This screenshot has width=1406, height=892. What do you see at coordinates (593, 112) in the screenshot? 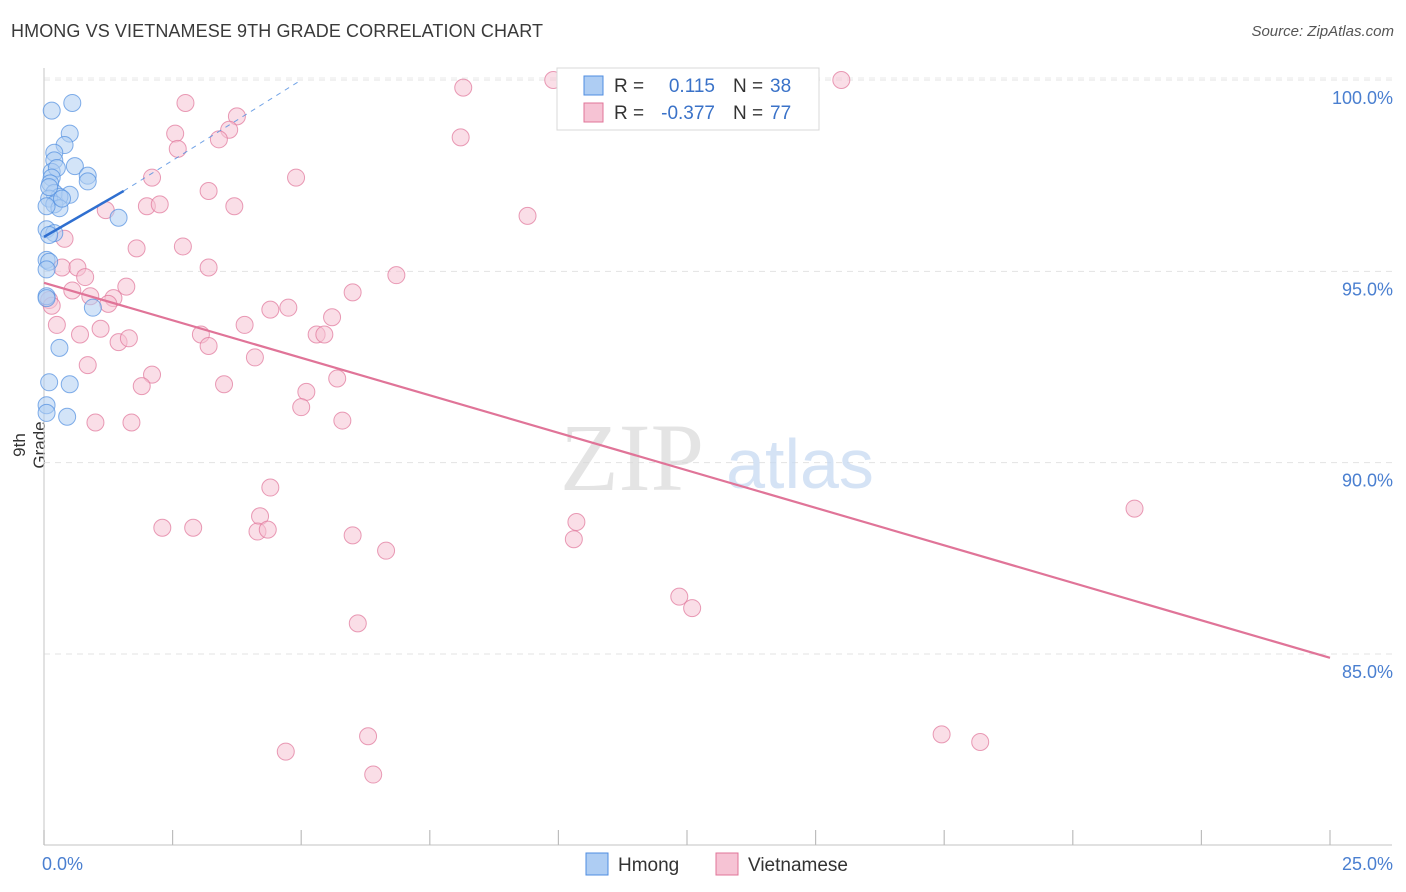
I see `legend-swatch-vietnamese` at bounding box center [593, 112].